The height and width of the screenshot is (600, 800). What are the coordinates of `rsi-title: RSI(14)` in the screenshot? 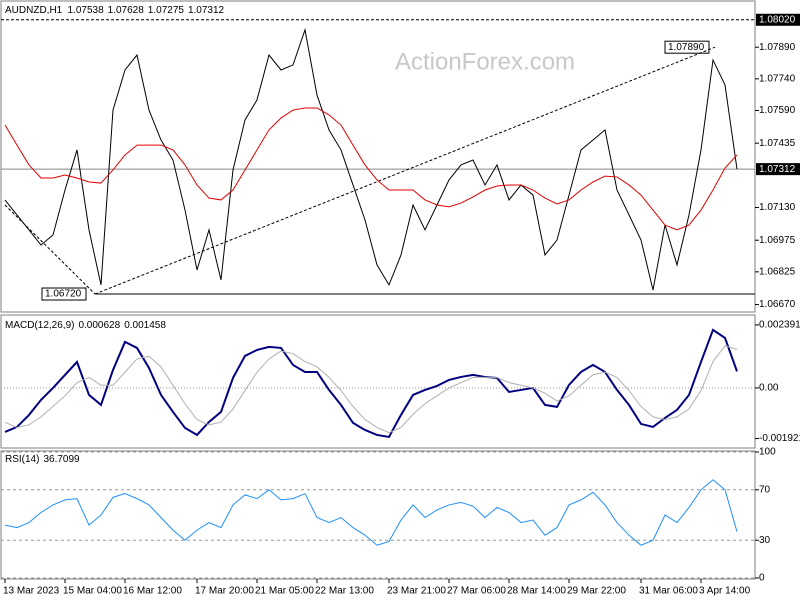 It's located at (22, 459).